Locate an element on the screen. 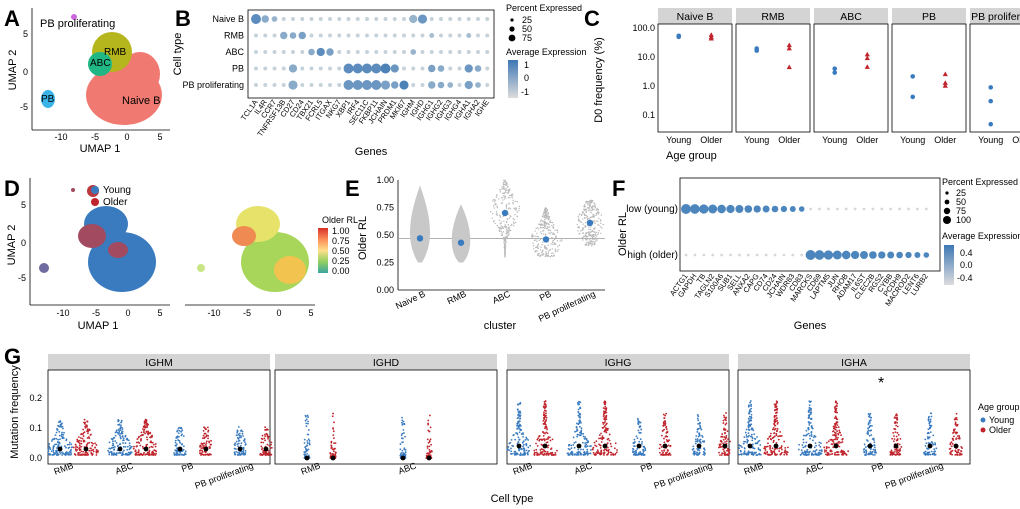  e-category: PB is located at coordinates (545, 296).